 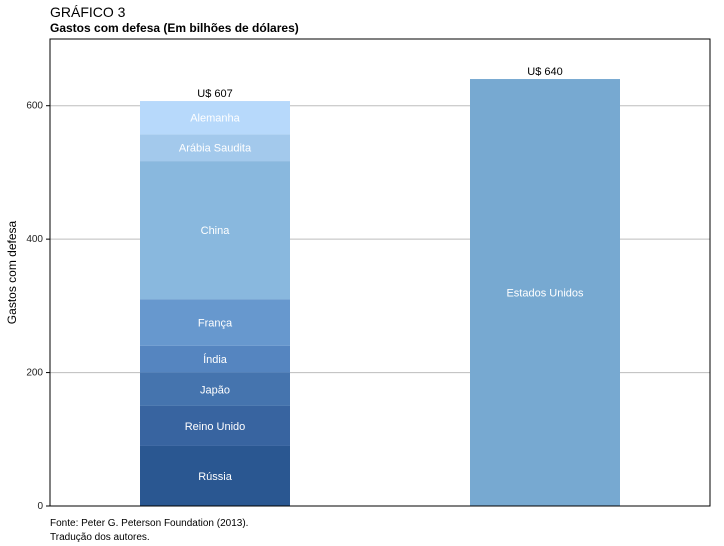 What do you see at coordinates (34, 106) in the screenshot?
I see `y-tick-label: 600` at bounding box center [34, 106].